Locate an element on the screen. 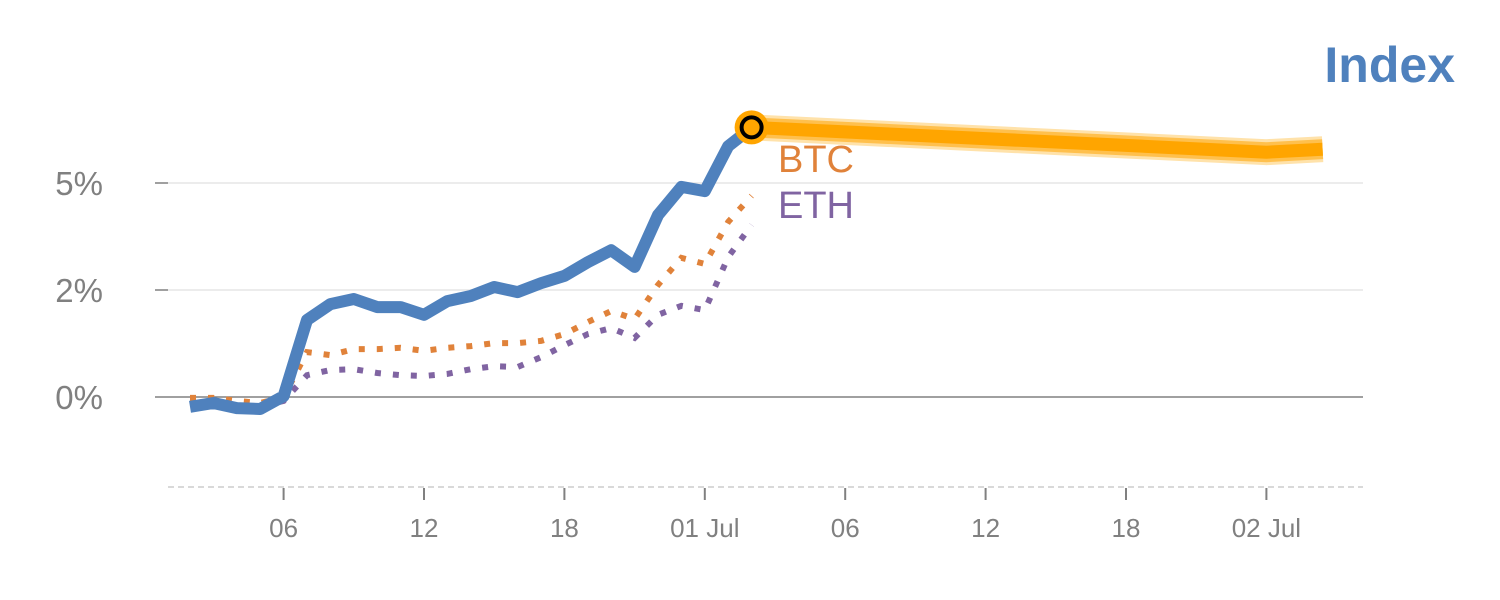 The image size is (1500, 600). series-line-eth is located at coordinates (472, 316).